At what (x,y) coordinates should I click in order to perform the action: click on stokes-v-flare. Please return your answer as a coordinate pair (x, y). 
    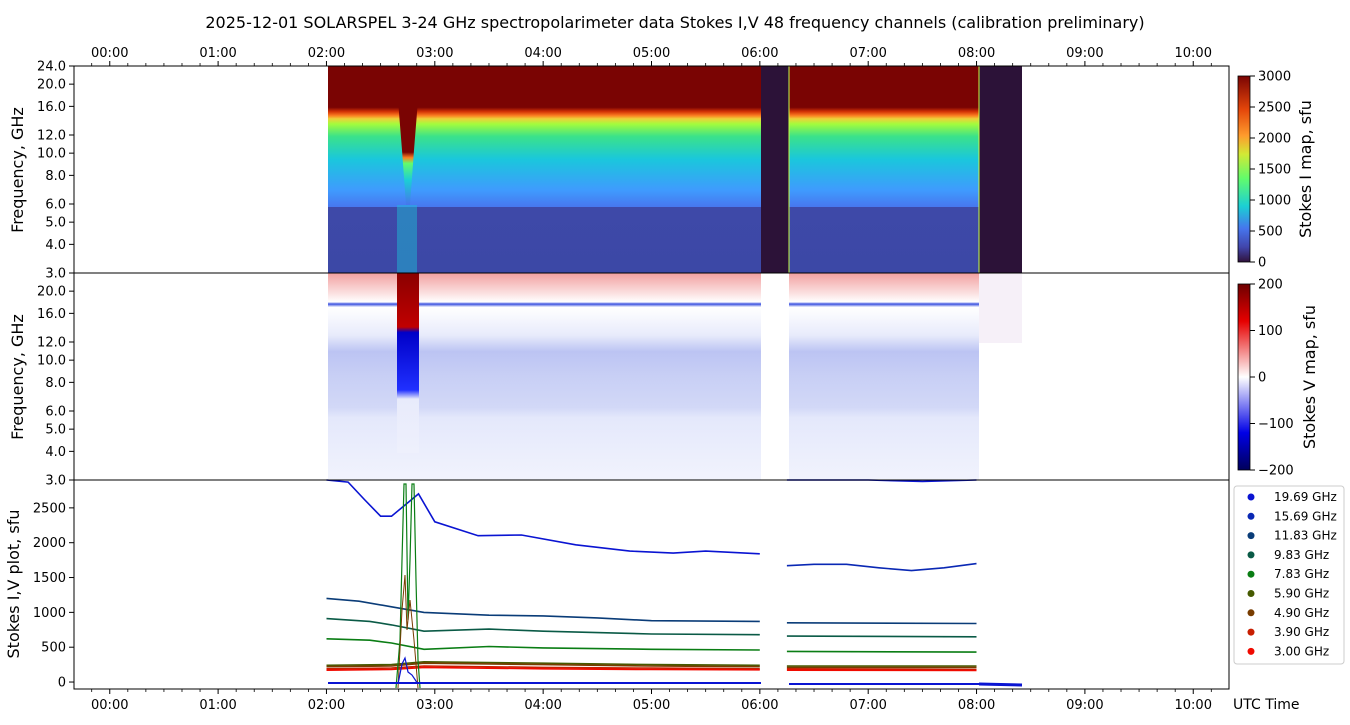
    Looking at the image, I should click on (408, 363).